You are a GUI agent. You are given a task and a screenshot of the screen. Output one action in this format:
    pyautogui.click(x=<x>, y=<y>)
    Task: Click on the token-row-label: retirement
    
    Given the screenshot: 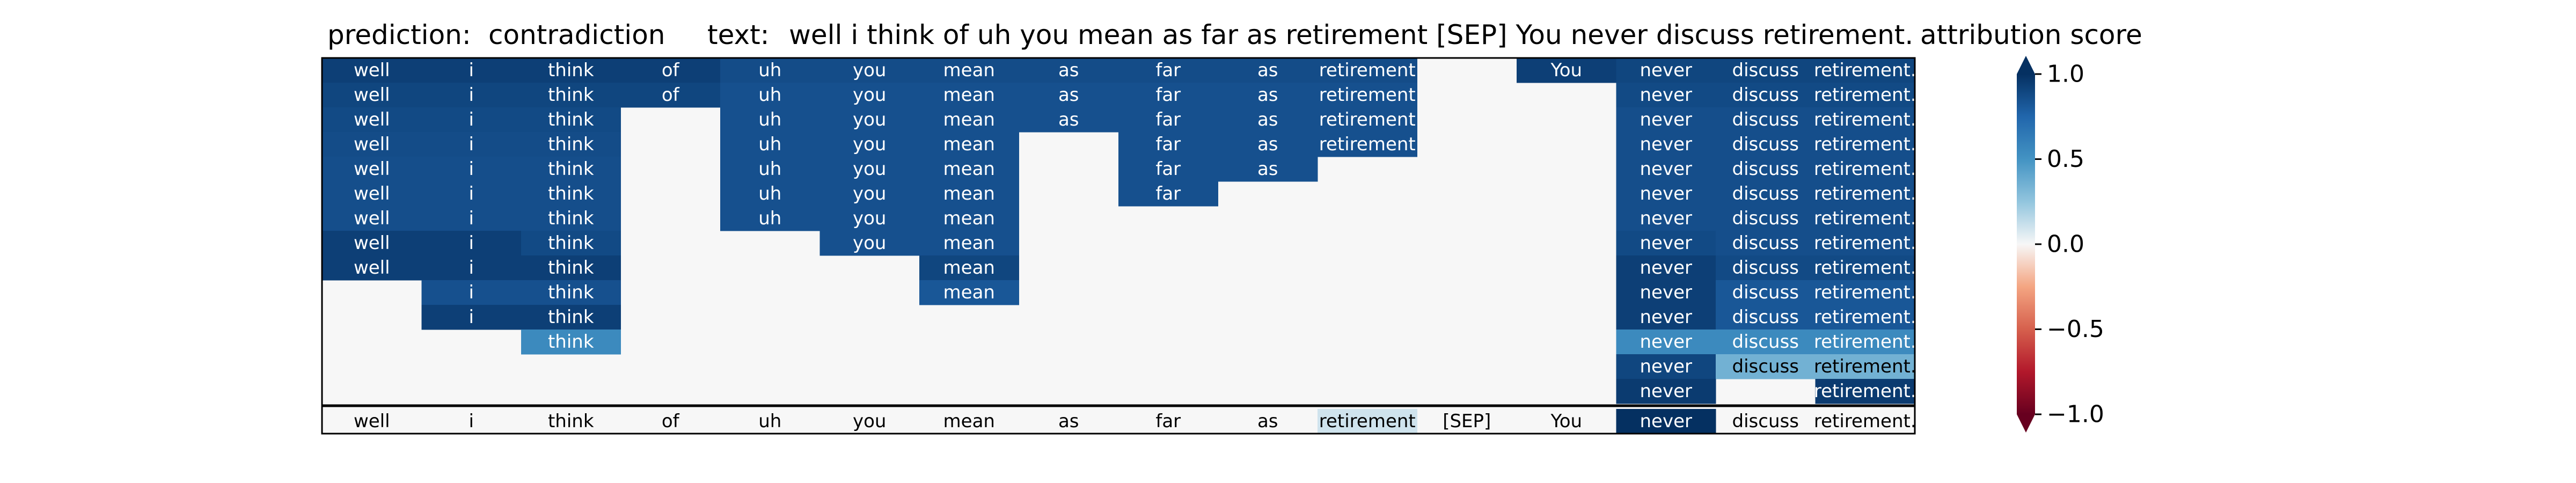 What is the action you would take?
    pyautogui.click(x=1367, y=421)
    